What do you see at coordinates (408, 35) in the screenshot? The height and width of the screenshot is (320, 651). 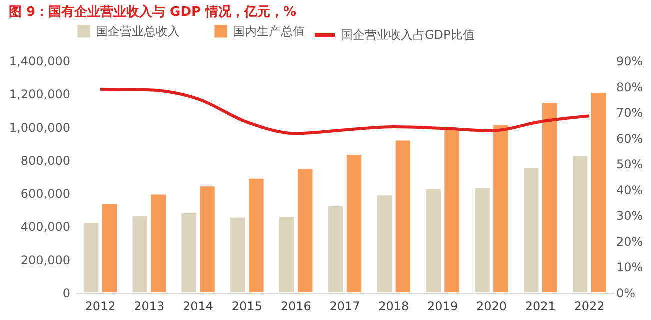 I see `legend-label: 国企营业收入占GDP比值` at bounding box center [408, 35].